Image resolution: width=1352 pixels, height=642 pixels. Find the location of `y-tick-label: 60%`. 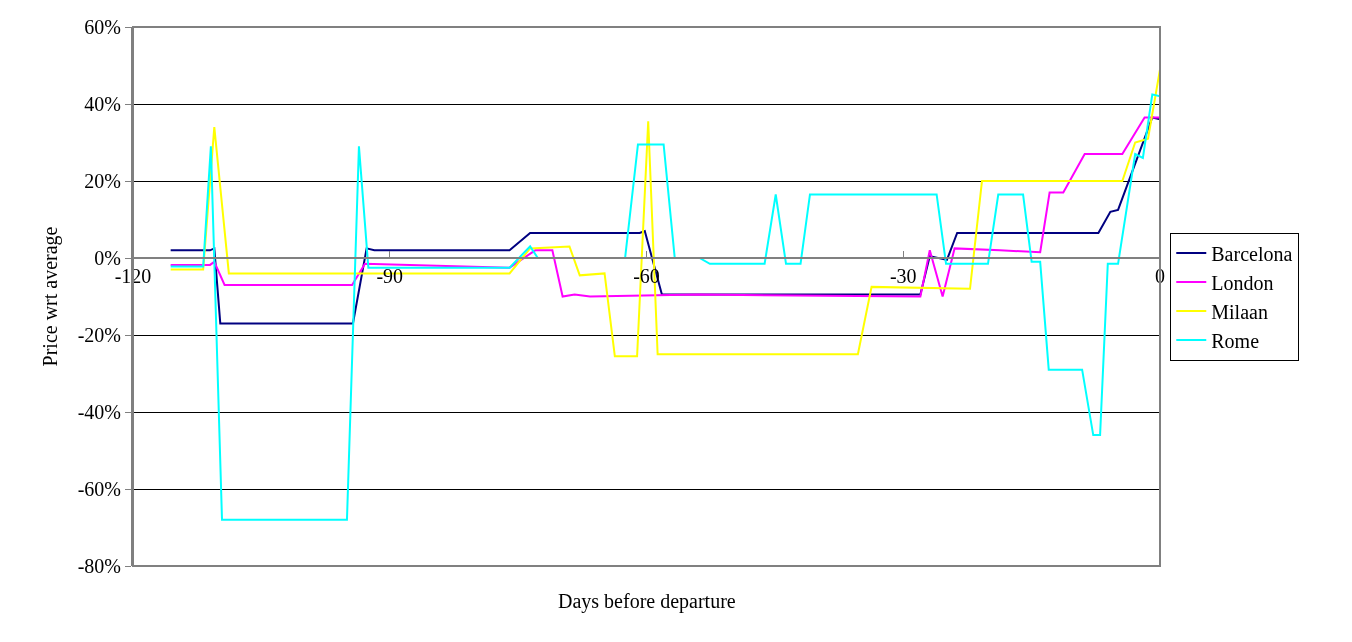

y-tick-label: 60% is located at coordinates (102, 27).